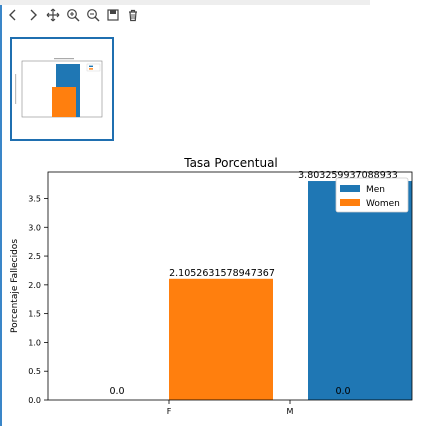 The height and width of the screenshot is (430, 440). Describe the element at coordinates (360, 290) in the screenshot. I see `bar-men-m` at that location.